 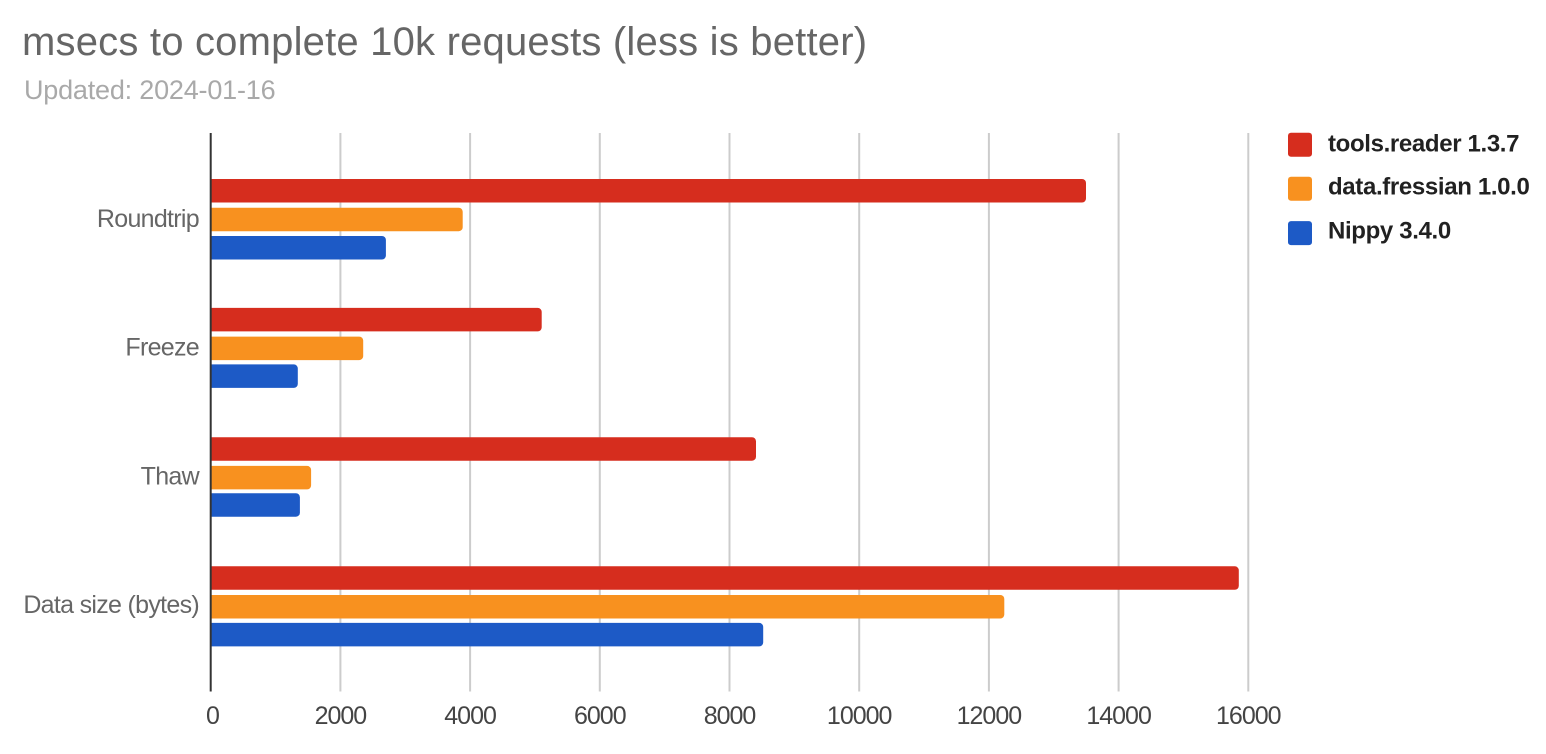 I want to click on svg-text: Freeze, so click(x=162, y=348).